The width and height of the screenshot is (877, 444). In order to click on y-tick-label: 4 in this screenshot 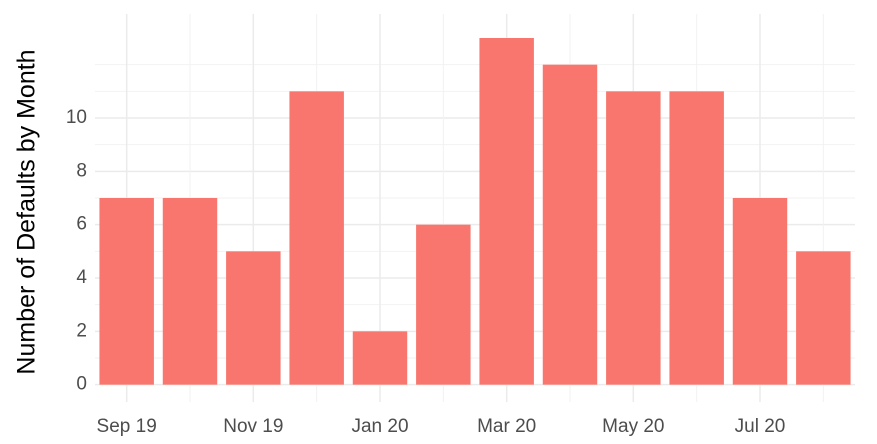, I will do `click(81, 277)`.